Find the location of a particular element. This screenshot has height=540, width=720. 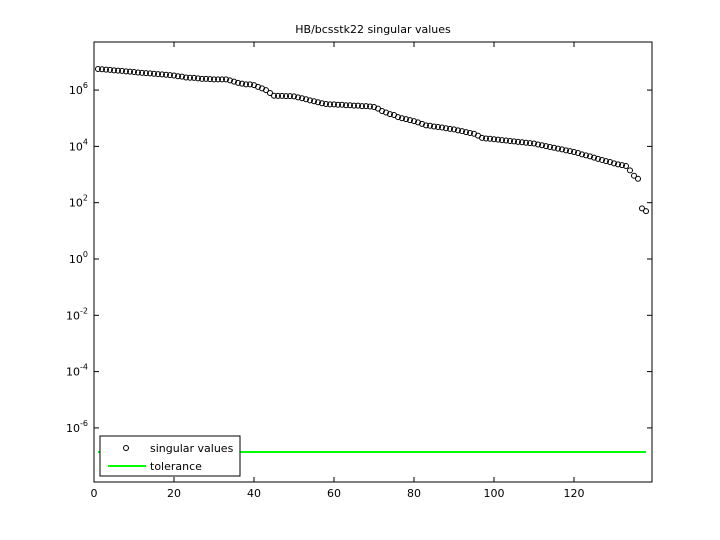

y-tick-label: 10⁻⁴ is located at coordinates (77, 371).